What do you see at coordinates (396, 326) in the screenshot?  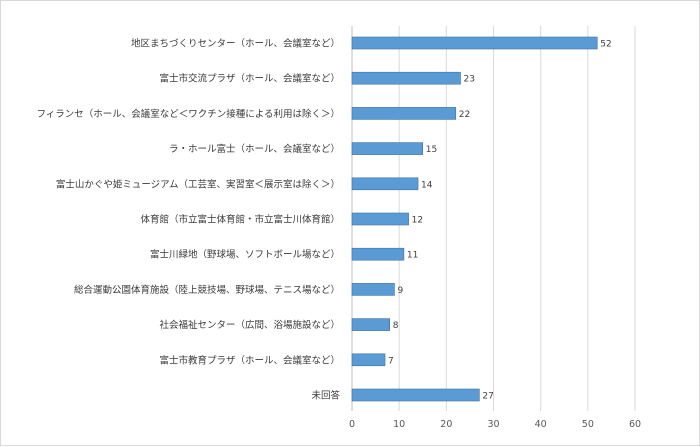 I see `data-label: 8` at bounding box center [396, 326].